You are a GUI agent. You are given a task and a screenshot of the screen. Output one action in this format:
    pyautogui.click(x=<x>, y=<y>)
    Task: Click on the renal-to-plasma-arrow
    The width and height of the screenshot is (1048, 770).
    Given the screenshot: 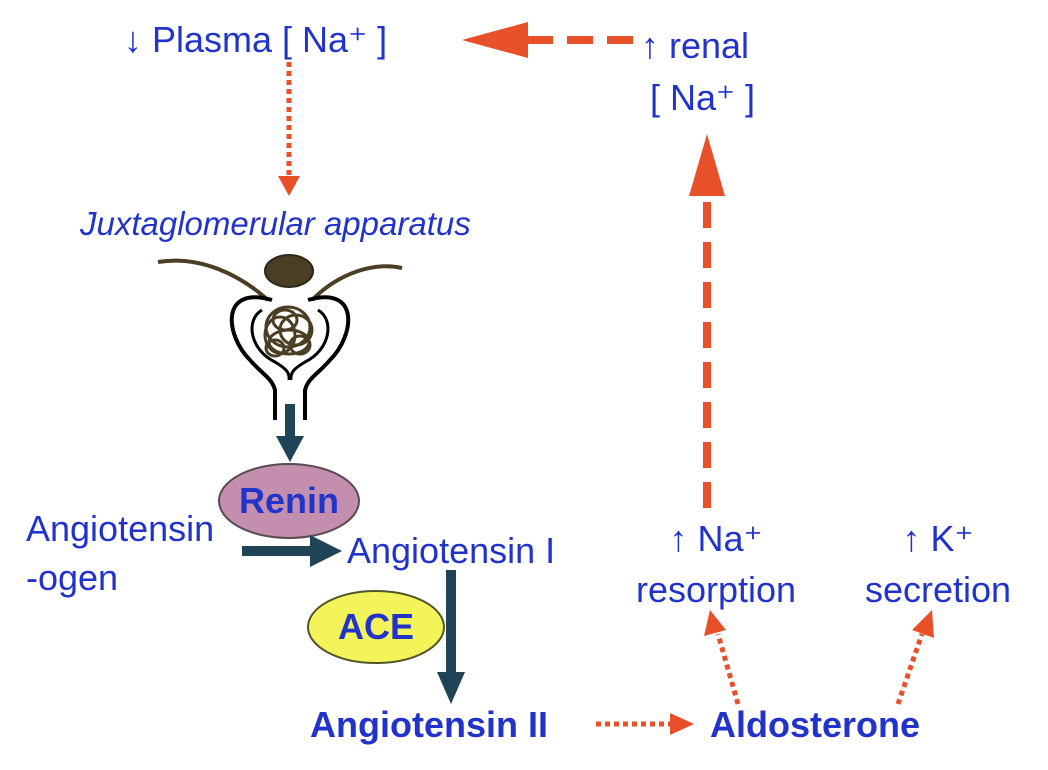 What is the action you would take?
    pyautogui.click(x=547, y=40)
    